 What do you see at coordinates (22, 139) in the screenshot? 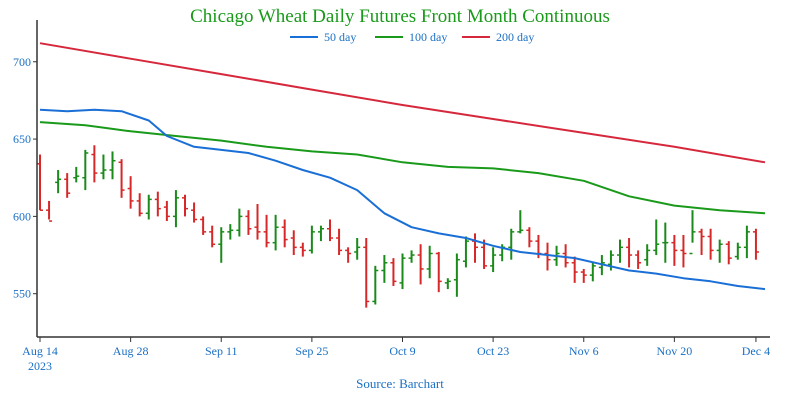
I see `y-tick-label: 650` at bounding box center [22, 139].